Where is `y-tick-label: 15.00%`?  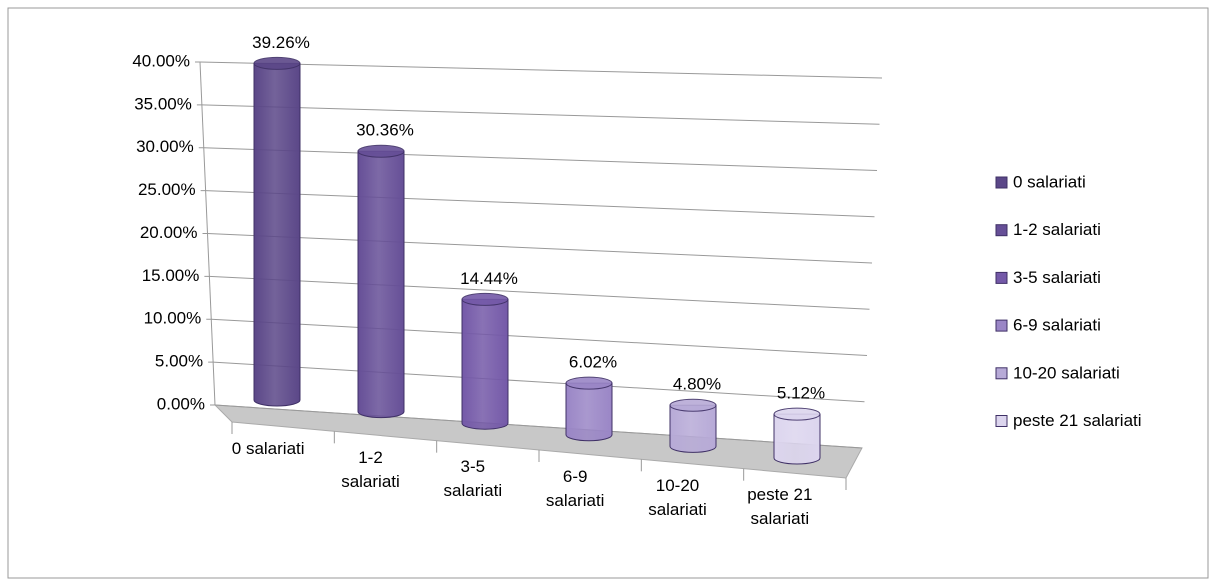 y-tick-label: 15.00% is located at coordinates (171, 275).